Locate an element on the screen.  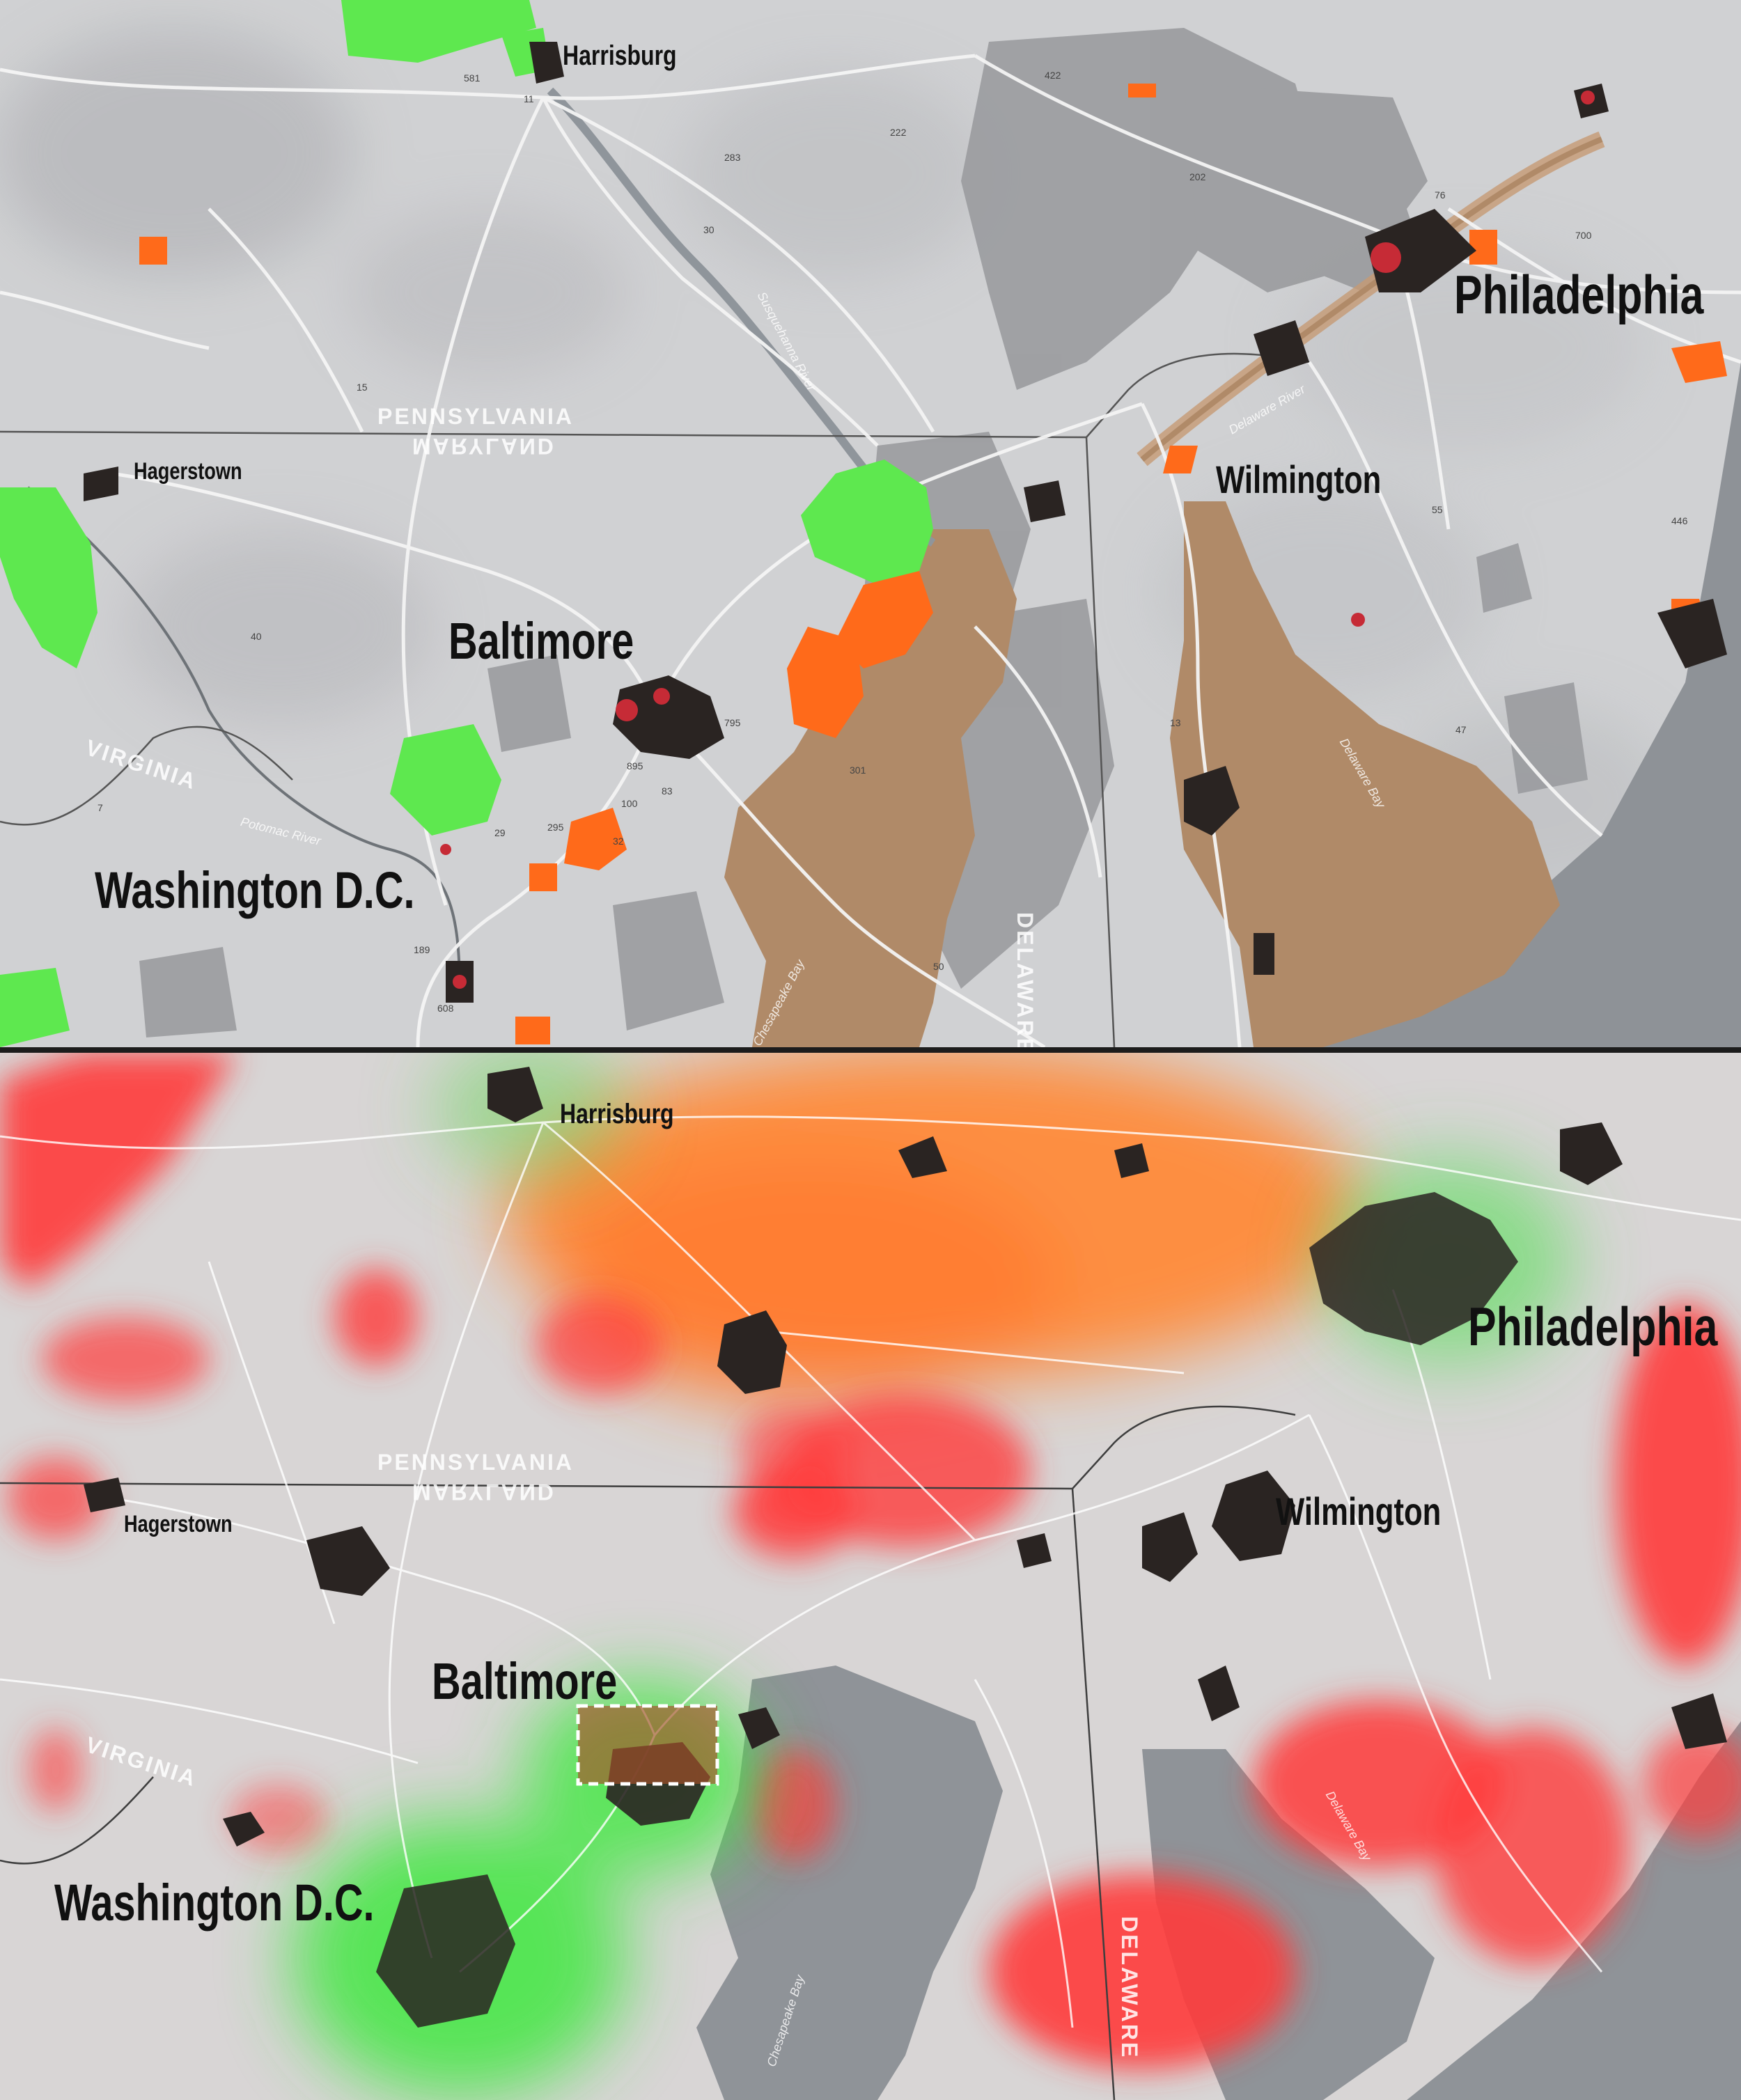
road-number: 11 is located at coordinates (529, 98).